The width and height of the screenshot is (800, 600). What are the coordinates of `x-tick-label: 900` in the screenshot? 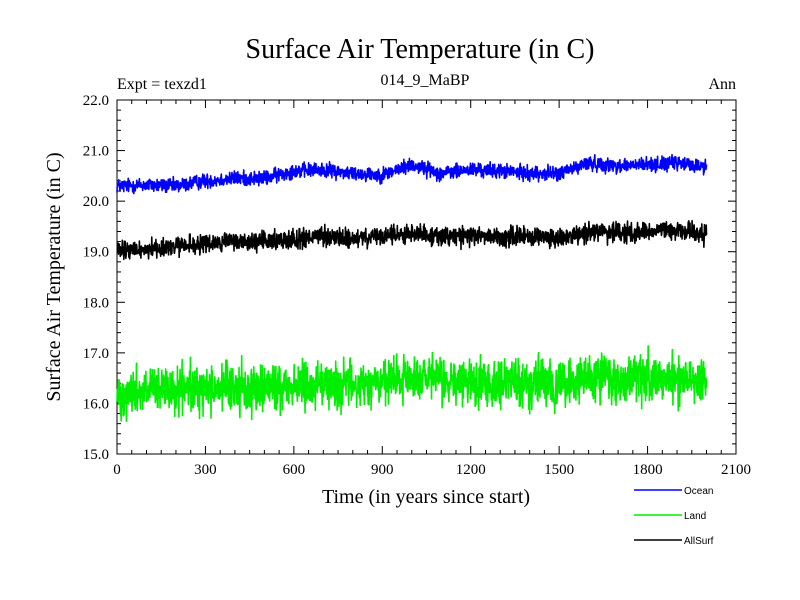 It's located at (382, 470).